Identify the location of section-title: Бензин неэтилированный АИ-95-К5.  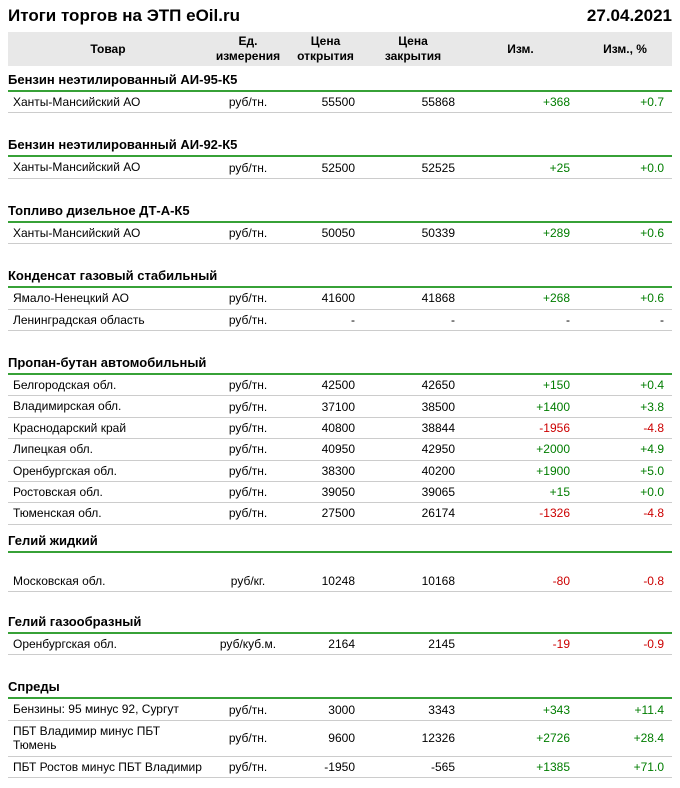
(340, 81).